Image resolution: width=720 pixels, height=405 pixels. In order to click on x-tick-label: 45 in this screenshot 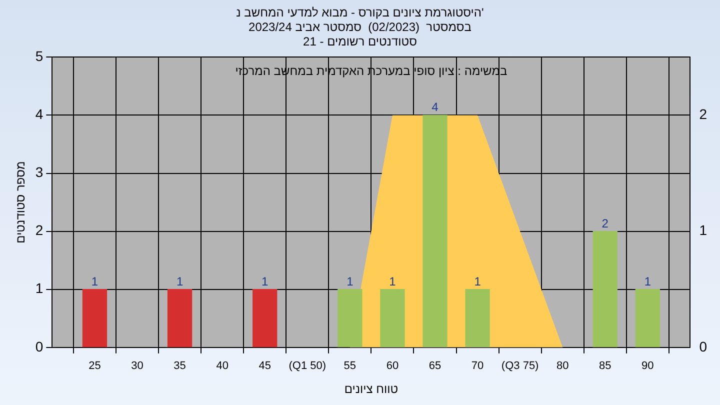, I will do `click(264, 366)`.